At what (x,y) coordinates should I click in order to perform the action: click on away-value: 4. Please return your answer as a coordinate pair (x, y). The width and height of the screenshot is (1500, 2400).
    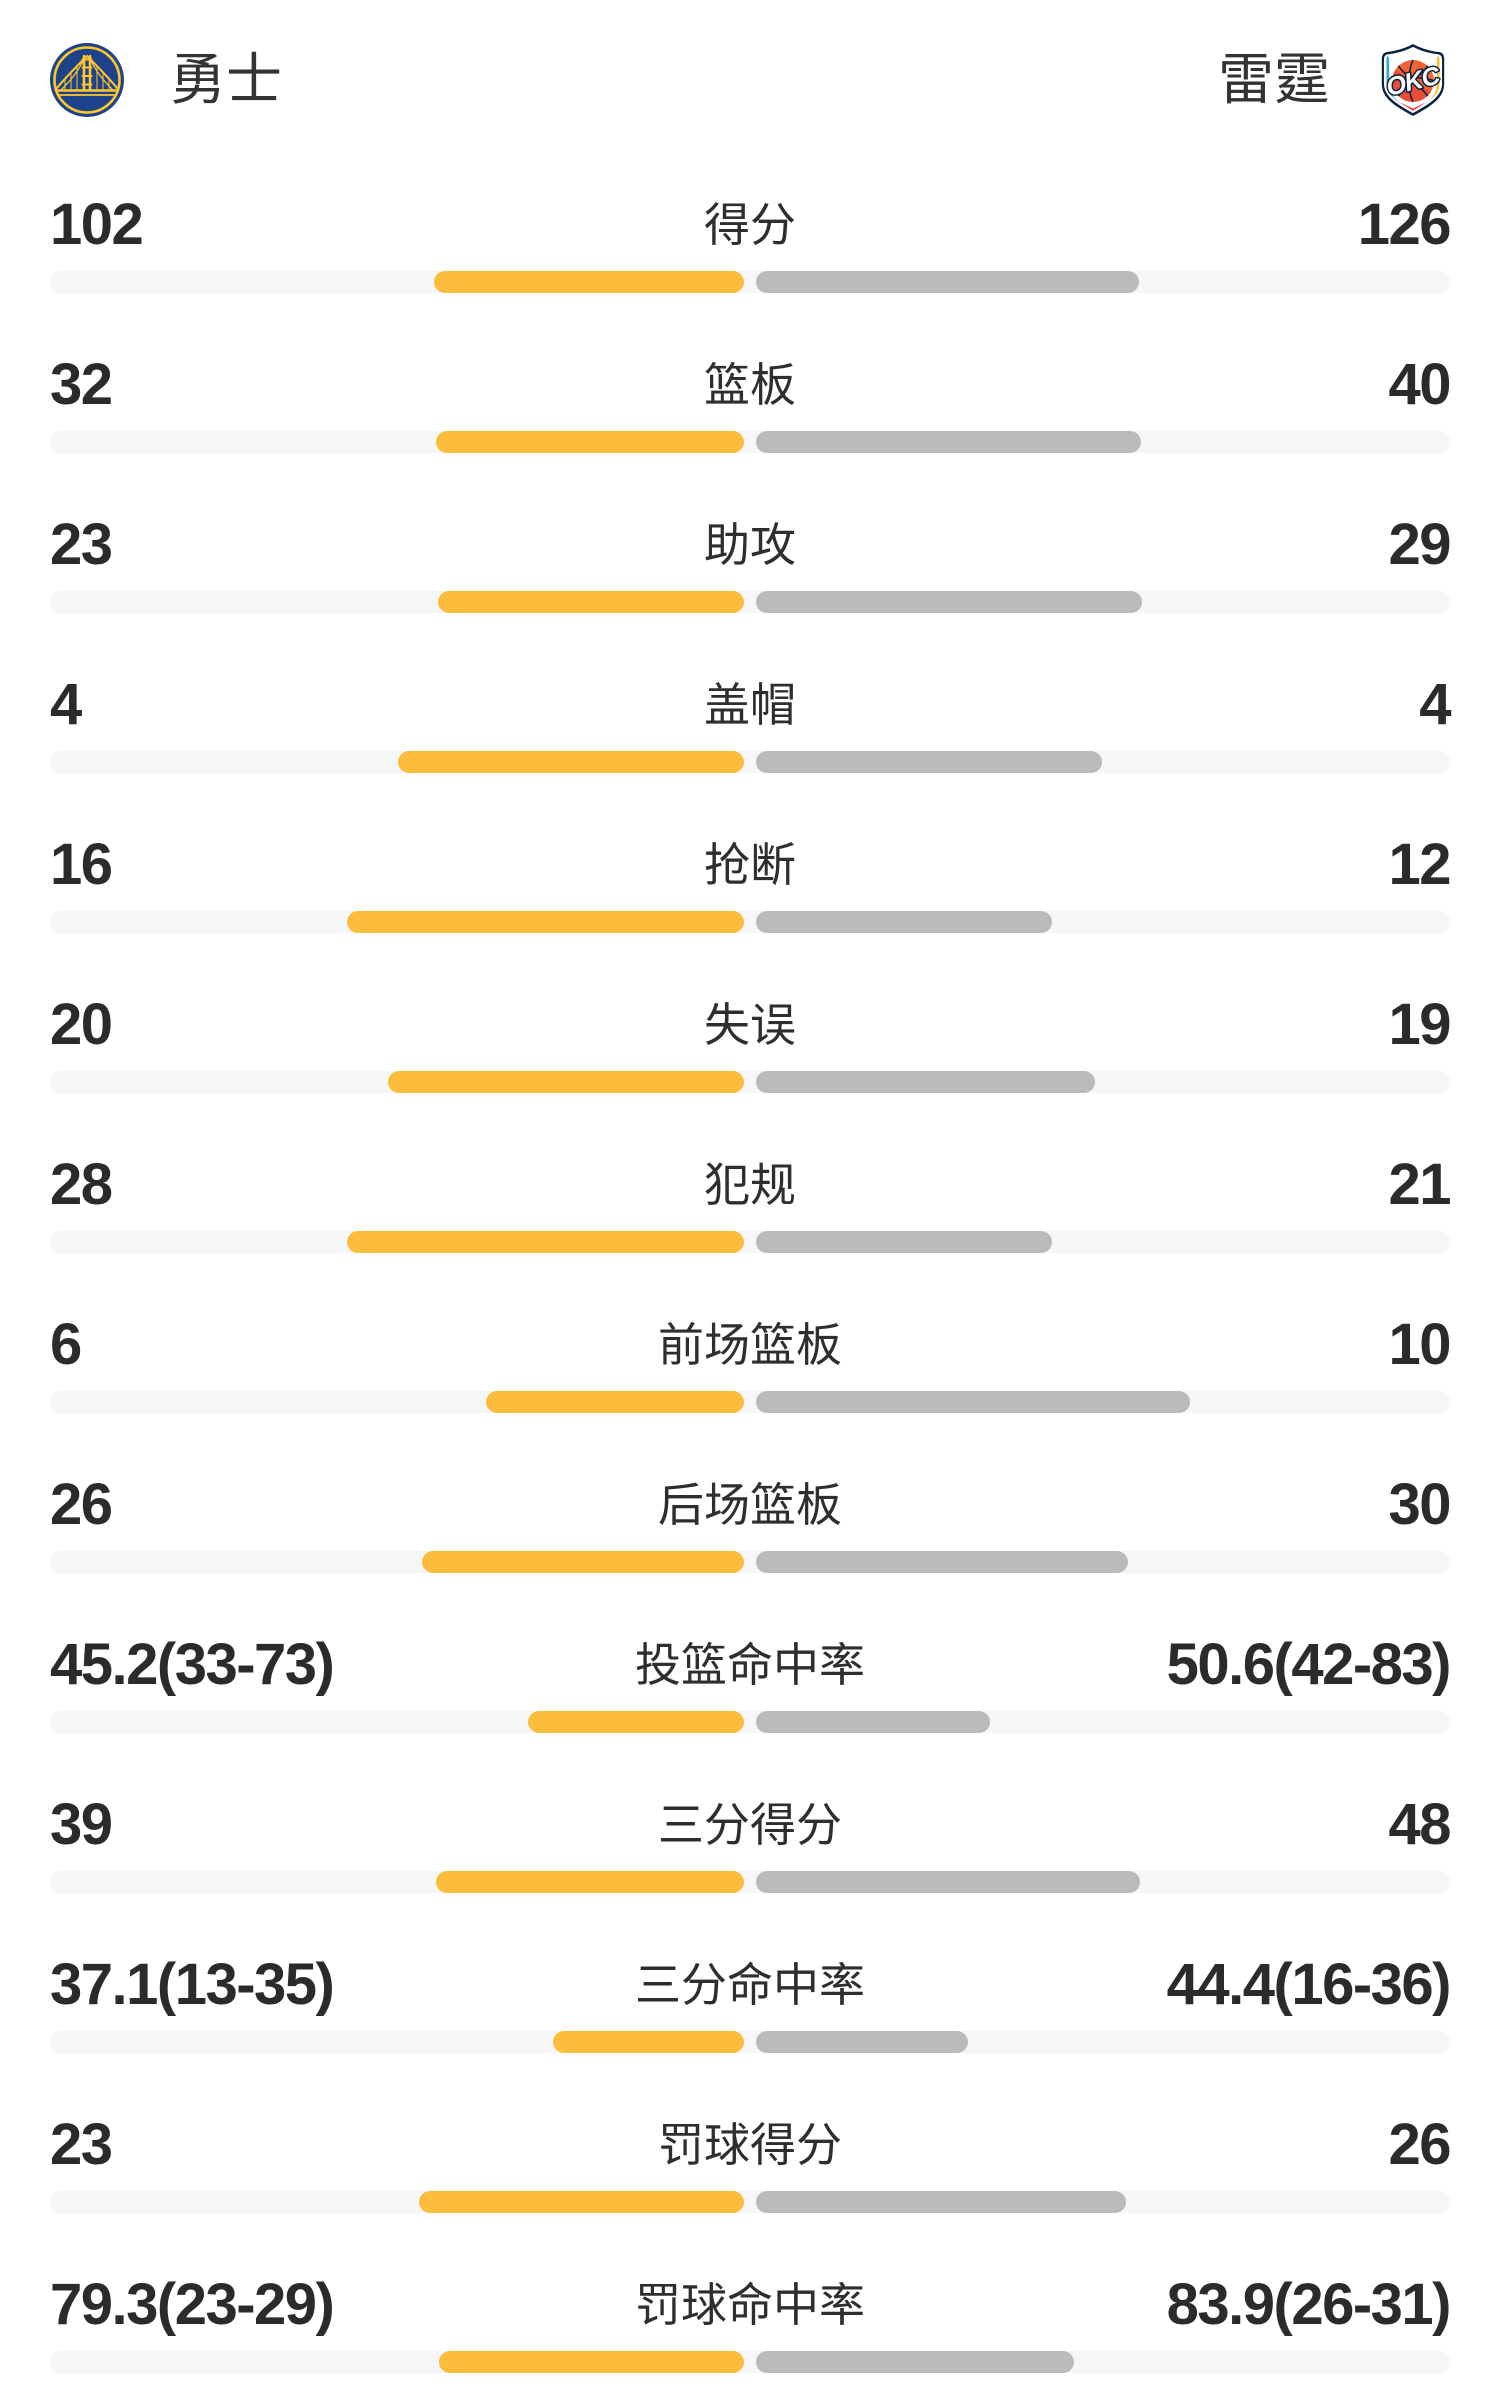
    Looking at the image, I should click on (1435, 704).